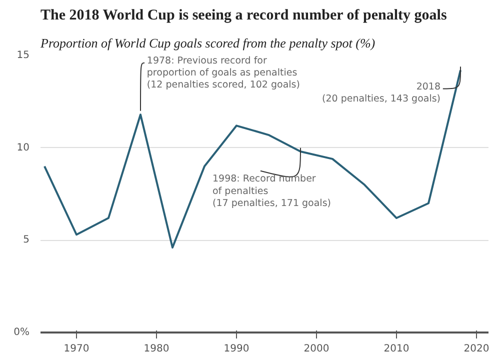  I want to click on x-tick-label: 1990, so click(237, 349).